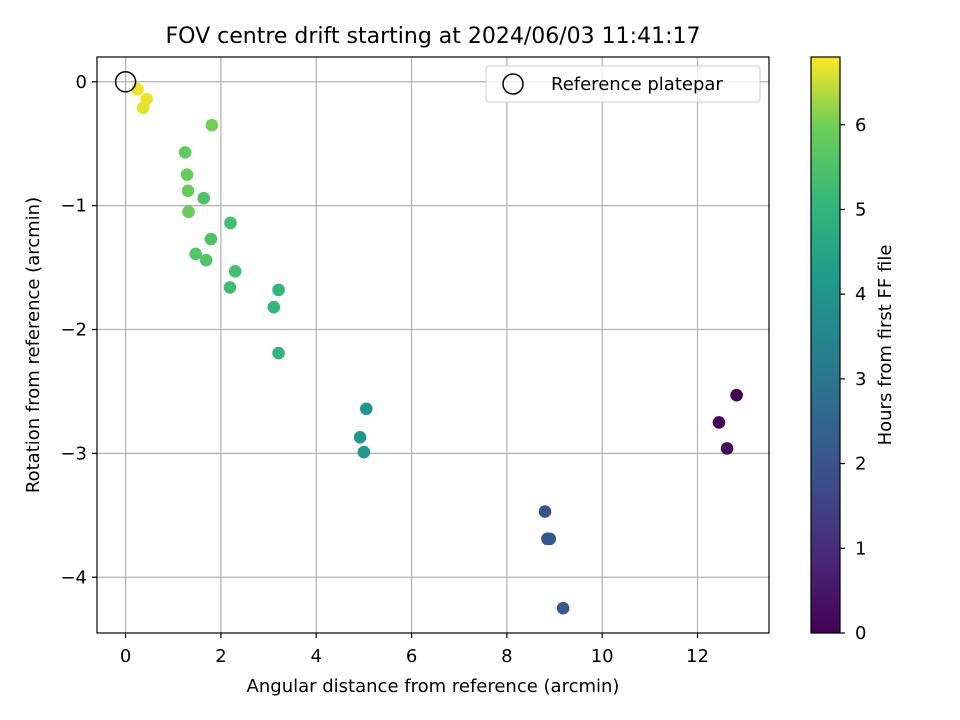  I want to click on colorbar-tick-label: 0, so click(860, 633).